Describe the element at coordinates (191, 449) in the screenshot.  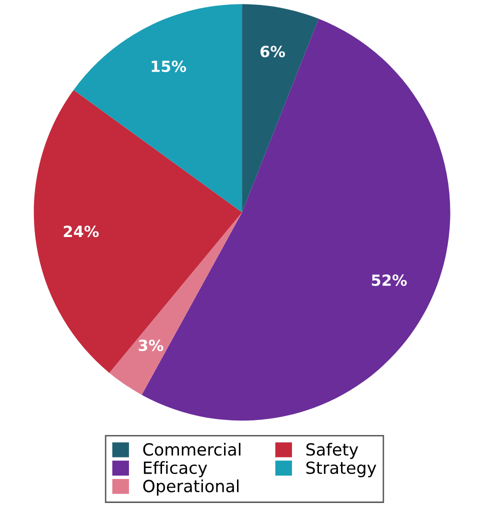
I see `legend-label: Commercial` at that location.